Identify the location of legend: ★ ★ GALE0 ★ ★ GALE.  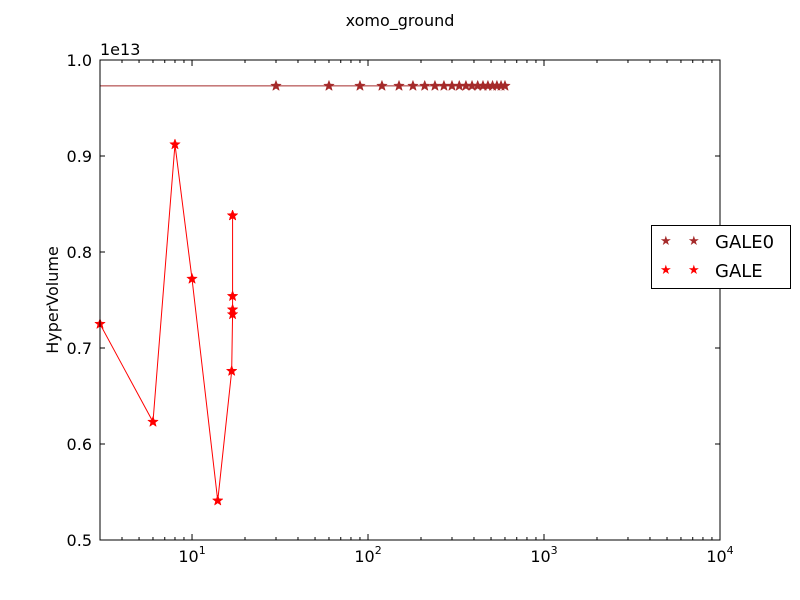
(721, 257).